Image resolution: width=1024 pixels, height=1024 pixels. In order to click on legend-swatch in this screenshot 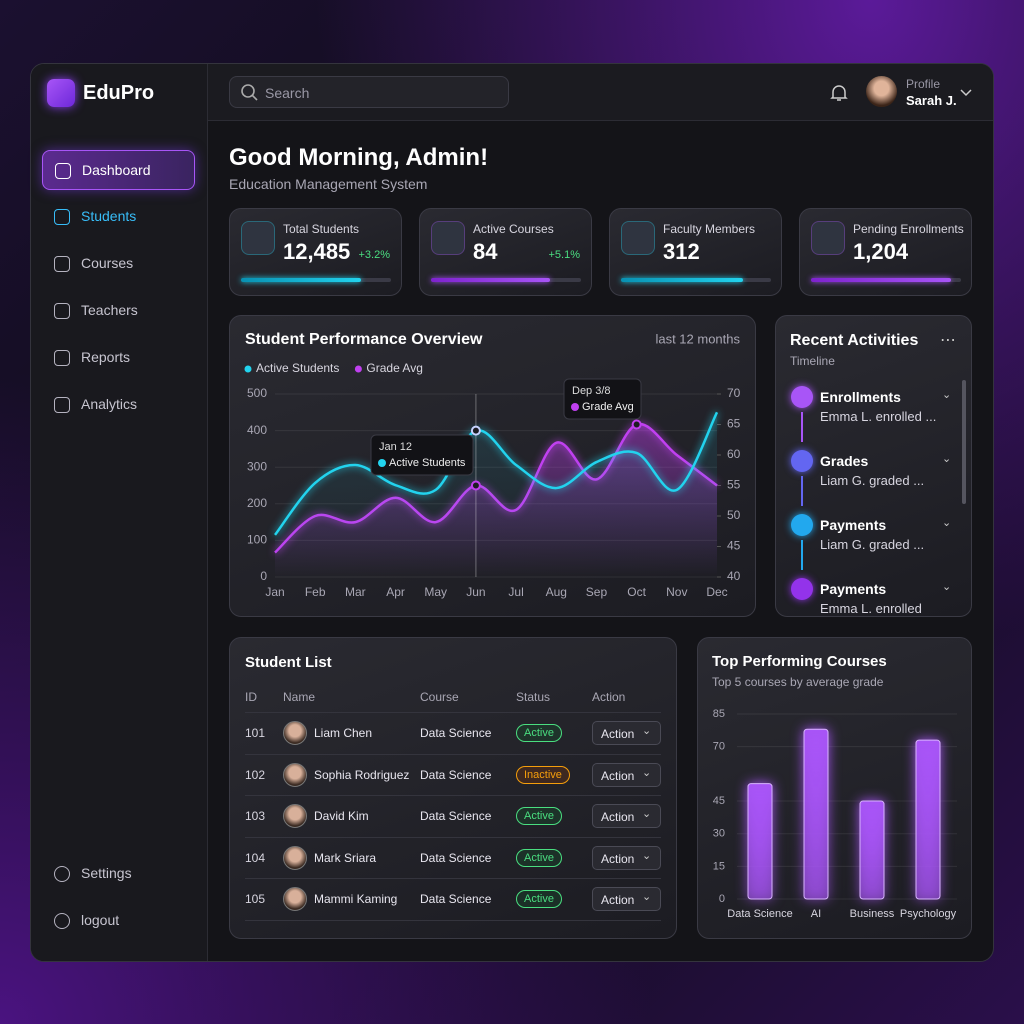, I will do `click(248, 369)`.